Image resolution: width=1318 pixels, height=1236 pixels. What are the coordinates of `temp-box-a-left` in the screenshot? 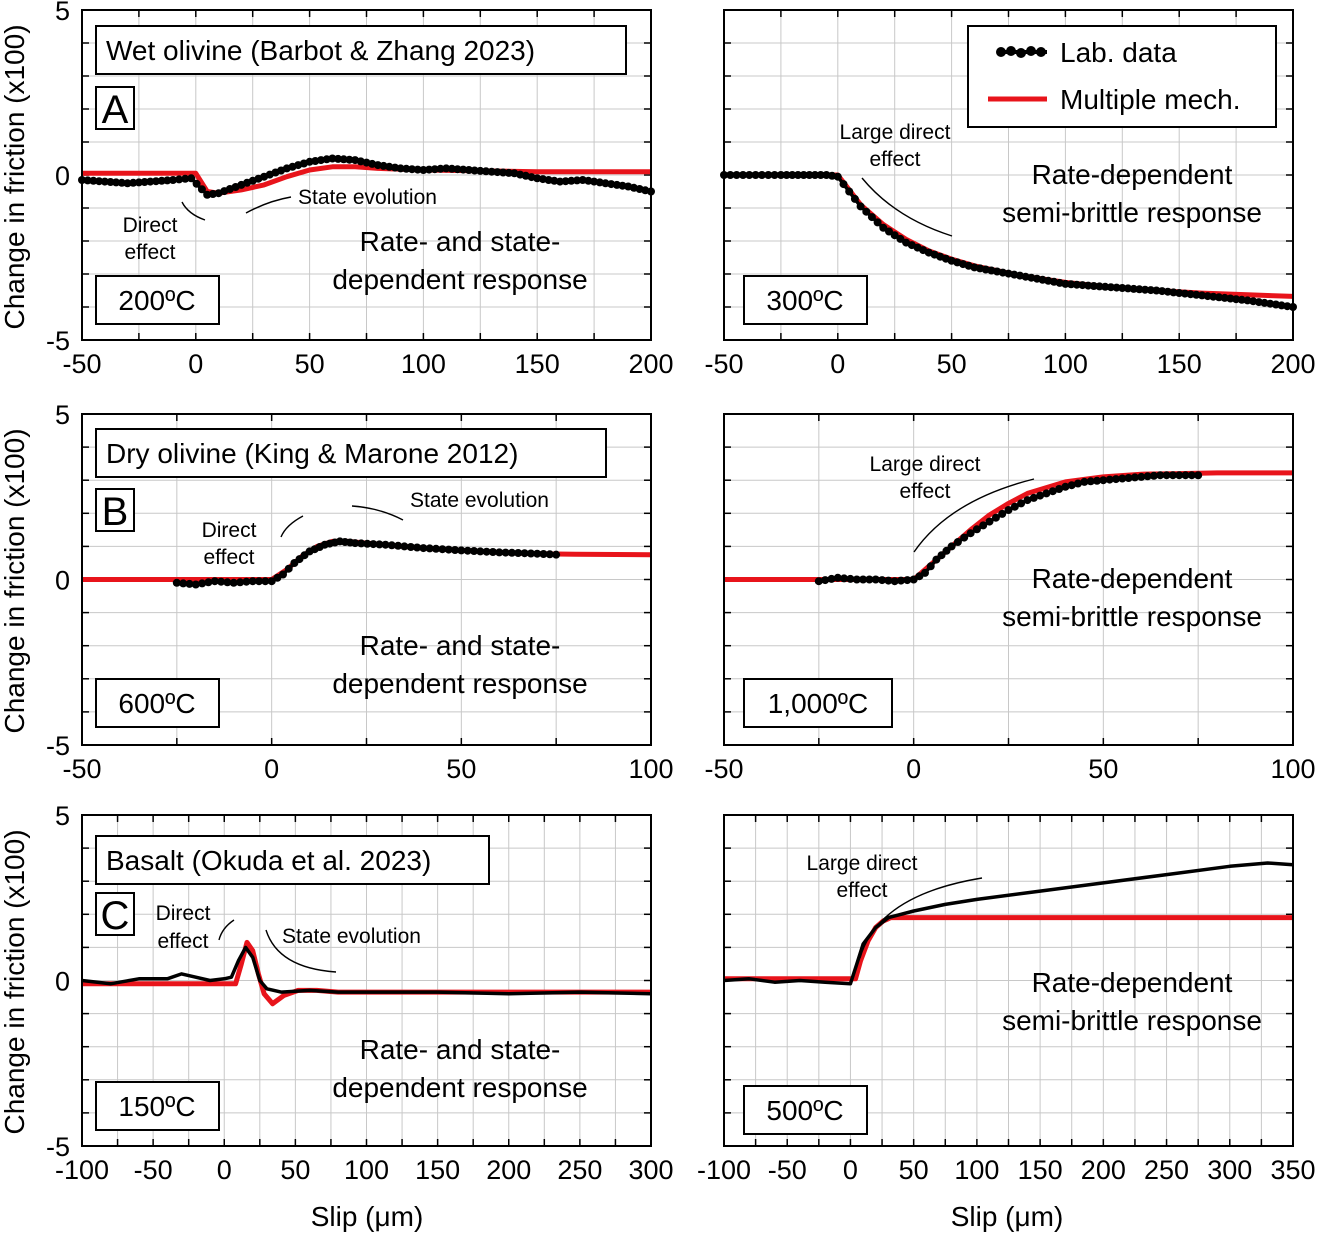 It's located at (157, 300).